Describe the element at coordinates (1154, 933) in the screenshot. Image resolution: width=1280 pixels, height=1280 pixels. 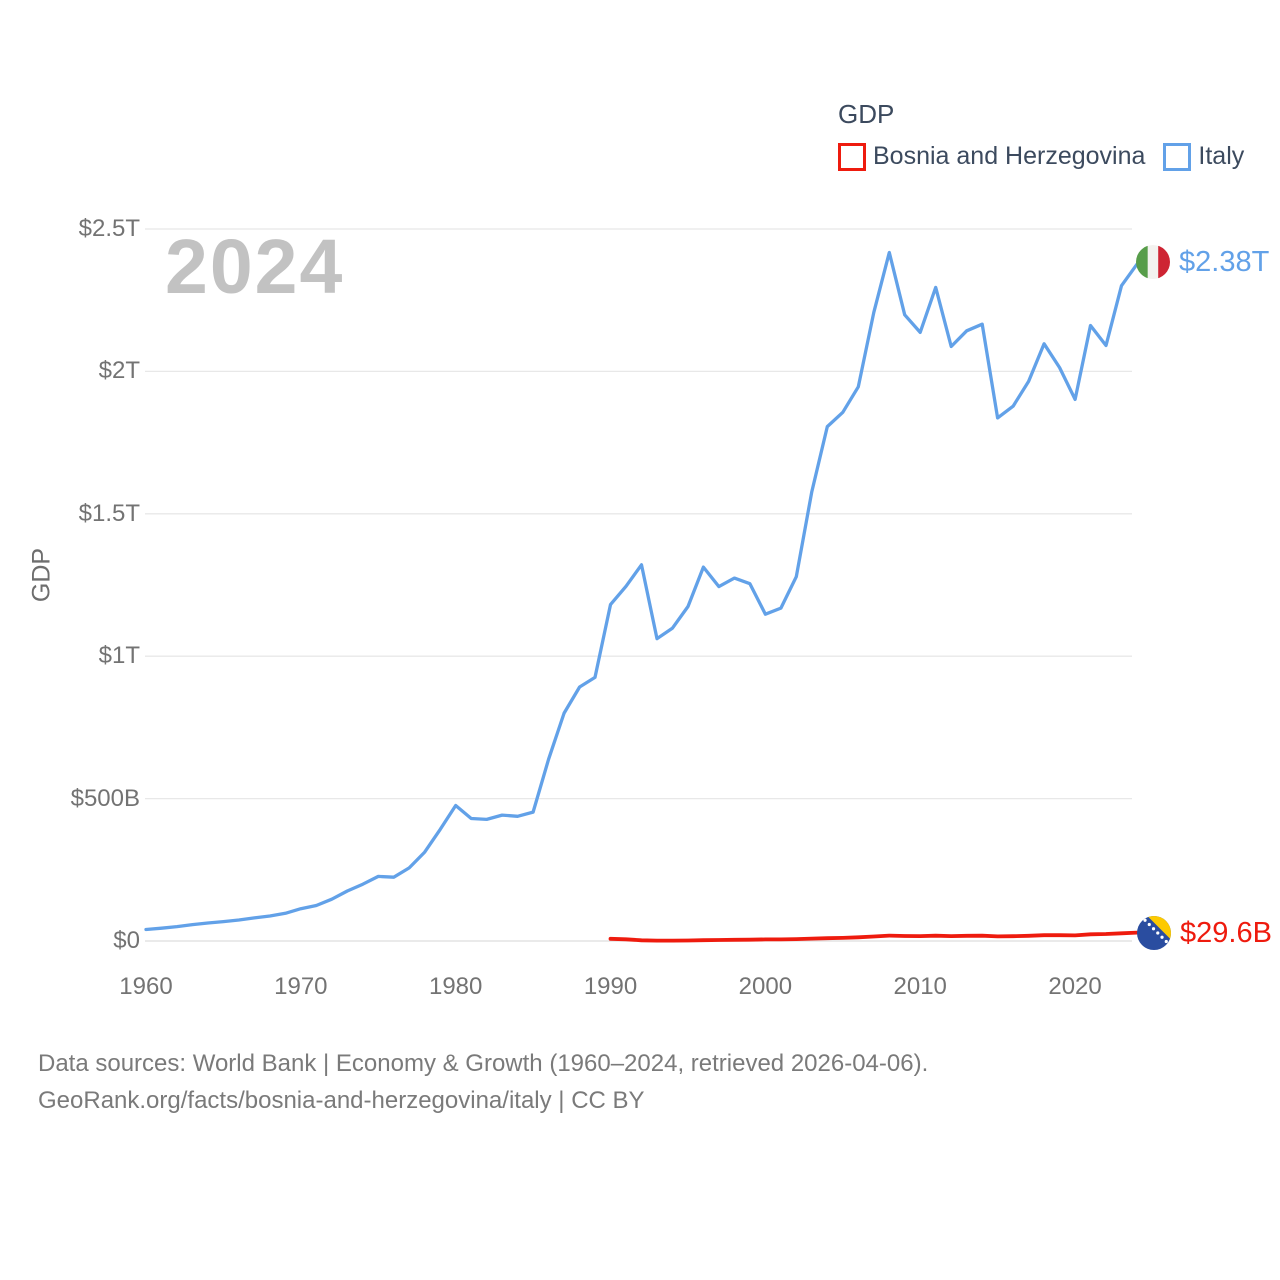
I see `bosnia-and-herzegovina-flag-icon` at that location.